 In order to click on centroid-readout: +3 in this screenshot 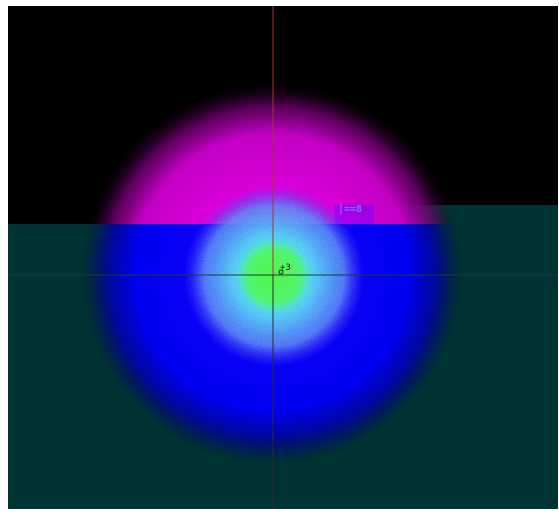, I will do `click(285, 268)`.